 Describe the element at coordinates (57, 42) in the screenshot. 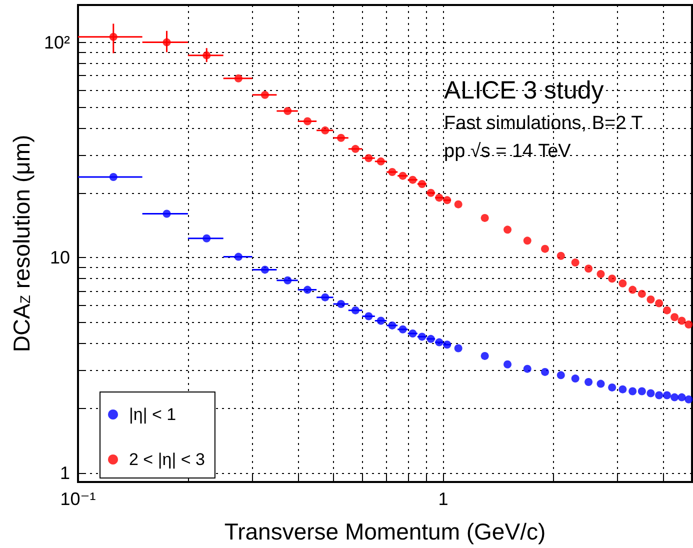

I see `y-tick-label: 10²` at that location.